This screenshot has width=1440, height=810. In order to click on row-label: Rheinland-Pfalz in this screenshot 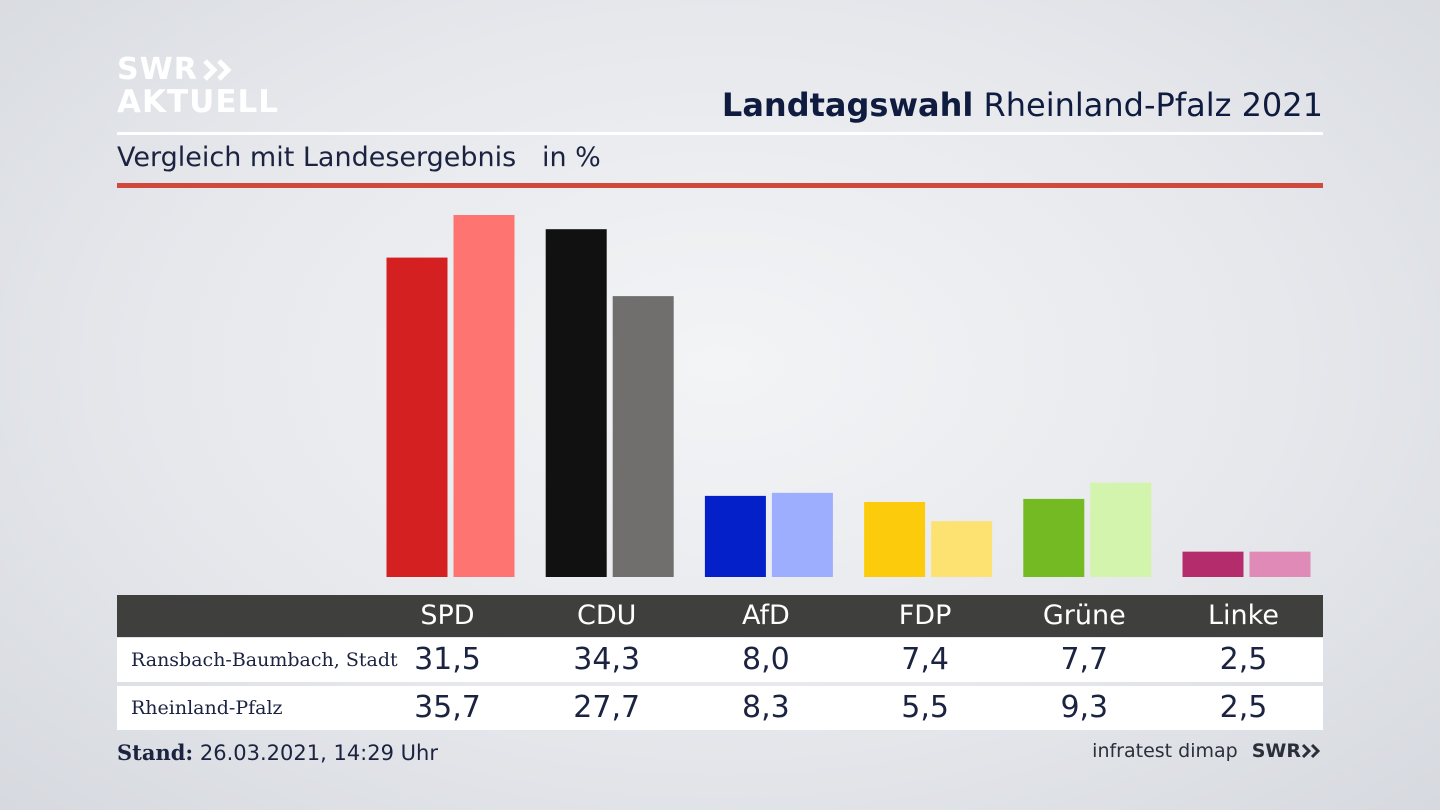, I will do `click(207, 708)`.